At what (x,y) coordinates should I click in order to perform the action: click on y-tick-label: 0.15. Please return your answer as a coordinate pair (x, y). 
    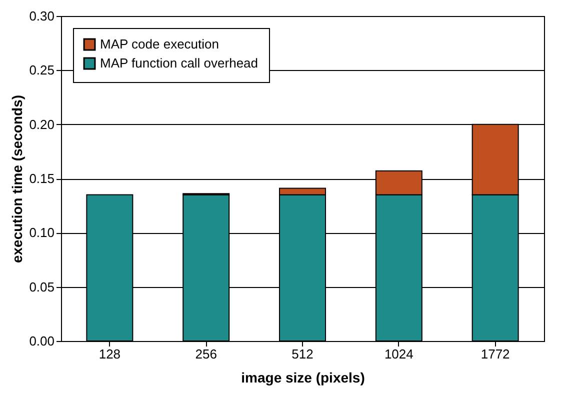
    Looking at the image, I should click on (41, 178).